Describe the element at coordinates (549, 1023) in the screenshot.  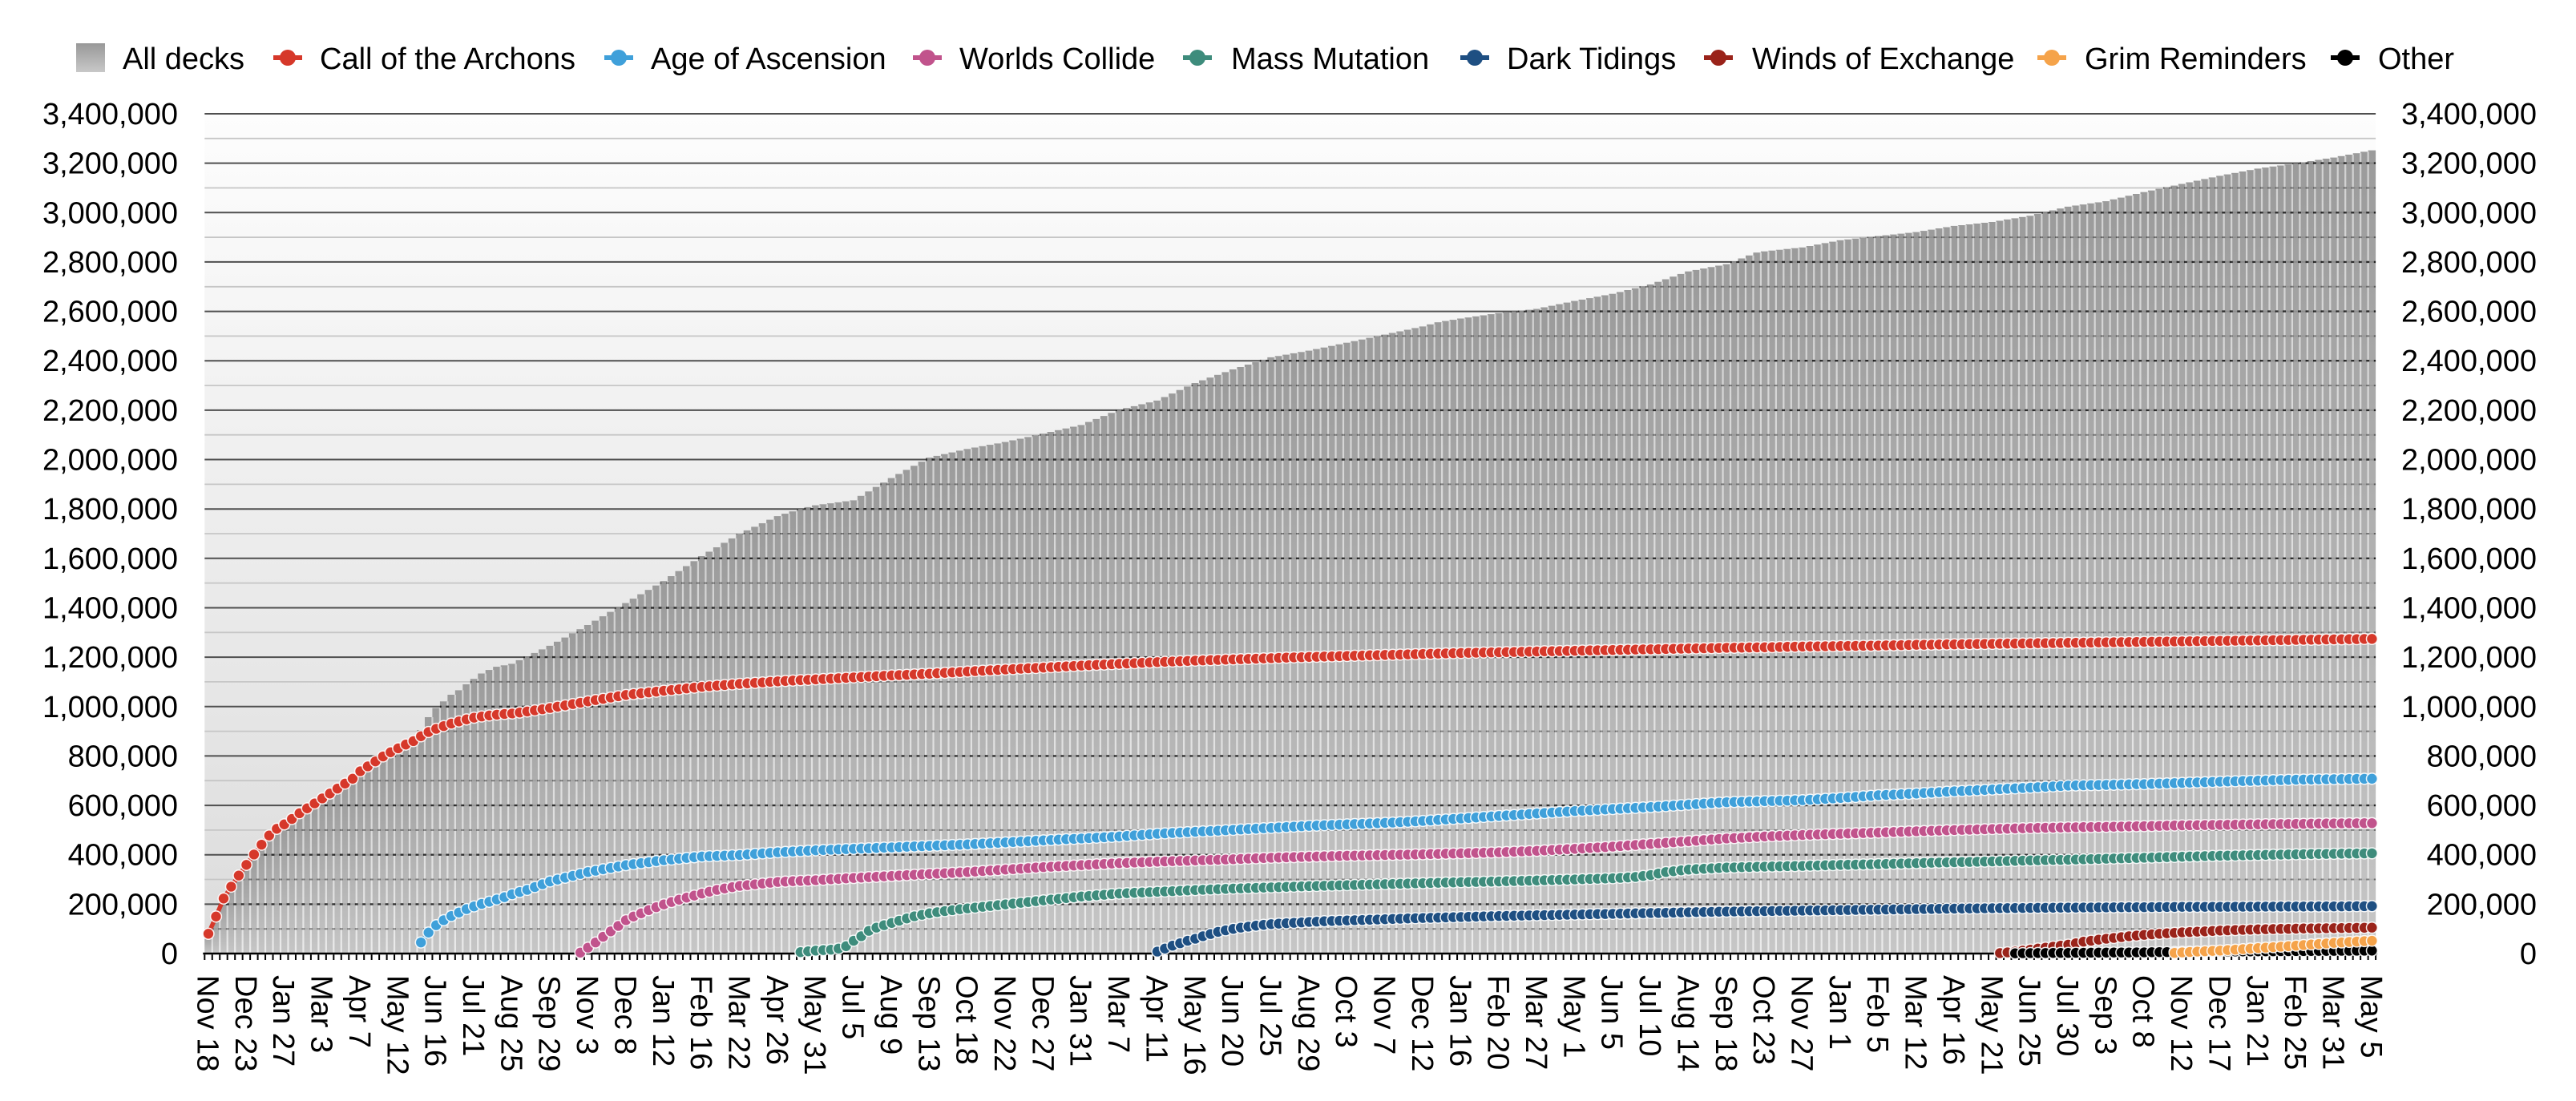
I see `svg-text: Sep 29` at that location.